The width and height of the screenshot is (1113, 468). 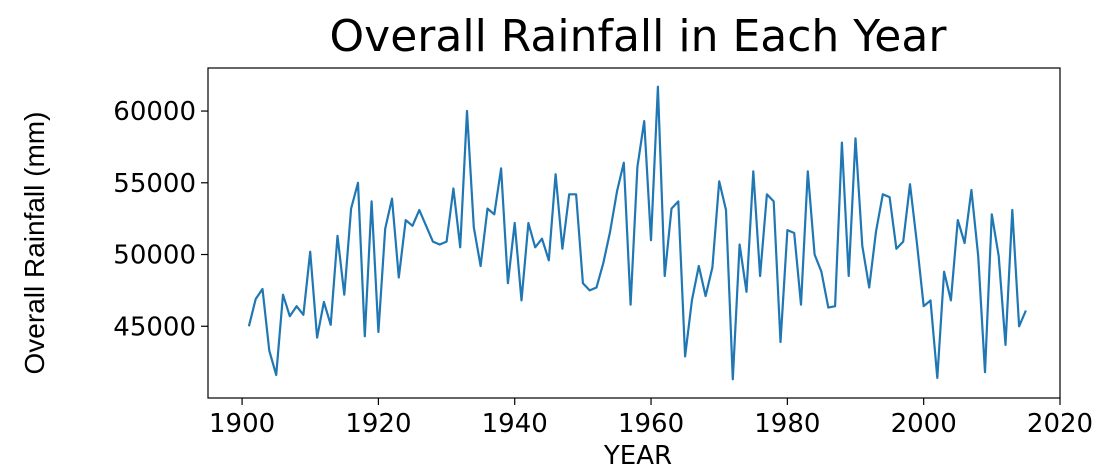 What do you see at coordinates (154, 184) in the screenshot?
I see `y-tick-label: 55000` at bounding box center [154, 184].